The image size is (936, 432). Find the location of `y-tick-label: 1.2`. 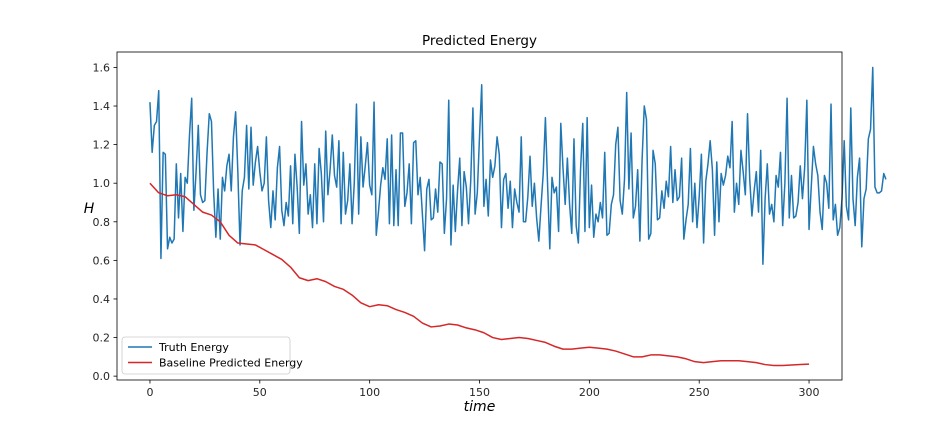

y-tick-label: 1.2 is located at coordinates (102, 145).